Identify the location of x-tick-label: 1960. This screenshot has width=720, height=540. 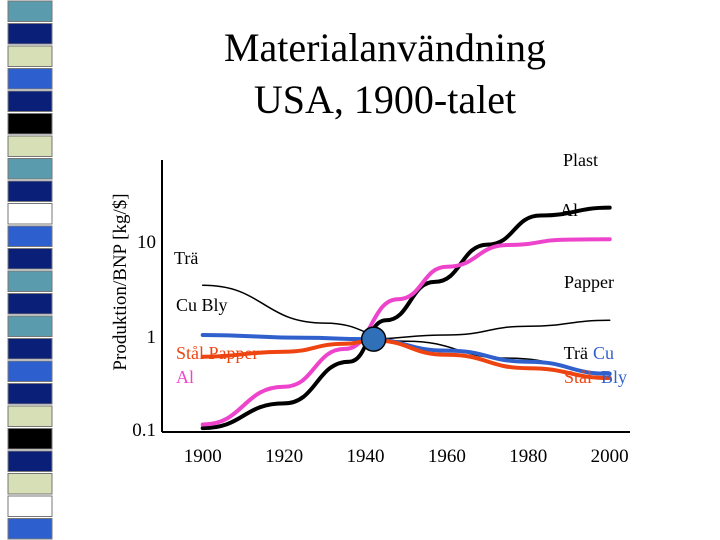
(447, 456).